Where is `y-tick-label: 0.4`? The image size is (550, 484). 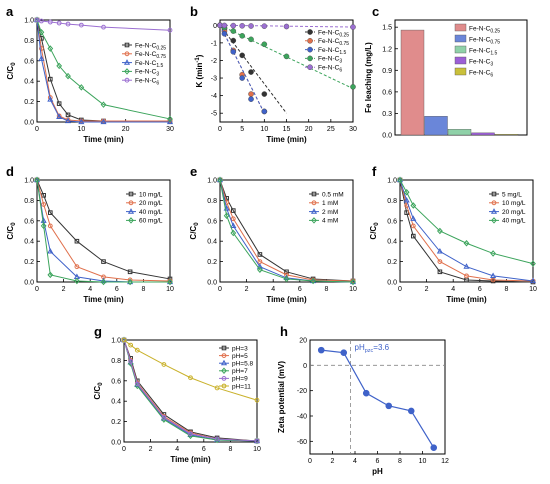
y-tick-label: 0.4 is located at coordinates (212, 242).